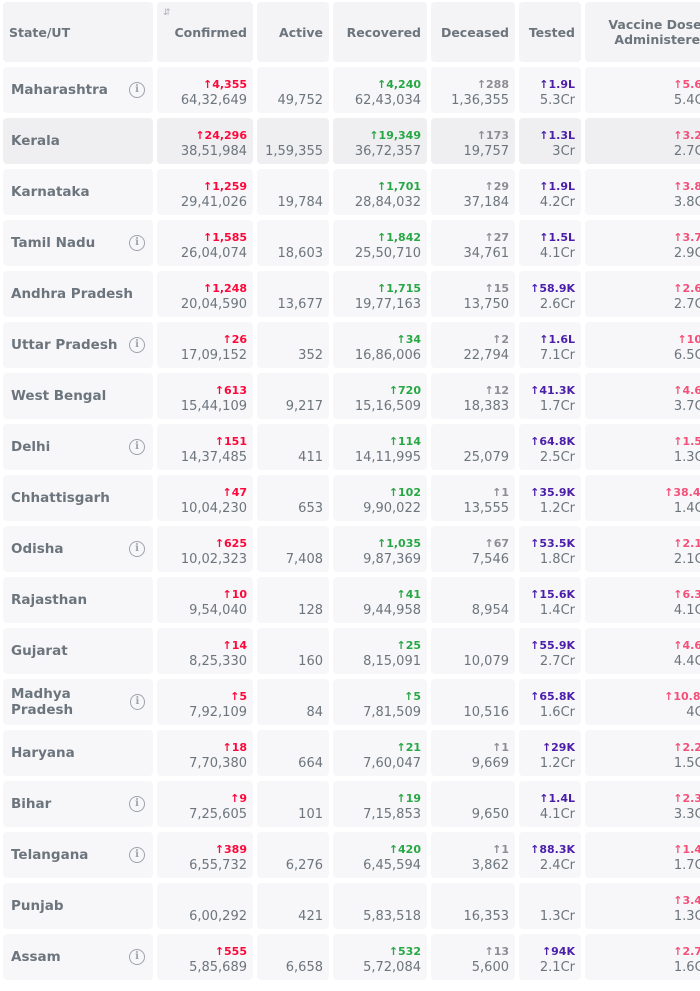  What do you see at coordinates (205, 957) in the screenshot?
I see `confirmed-cell: ↑555 5,85,689` at bounding box center [205, 957].